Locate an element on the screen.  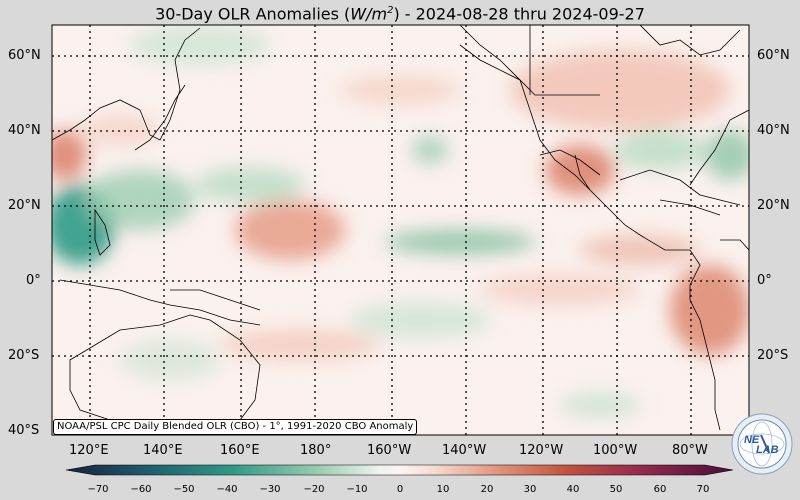
lon-label-160e: 160°E is located at coordinates (240, 450).